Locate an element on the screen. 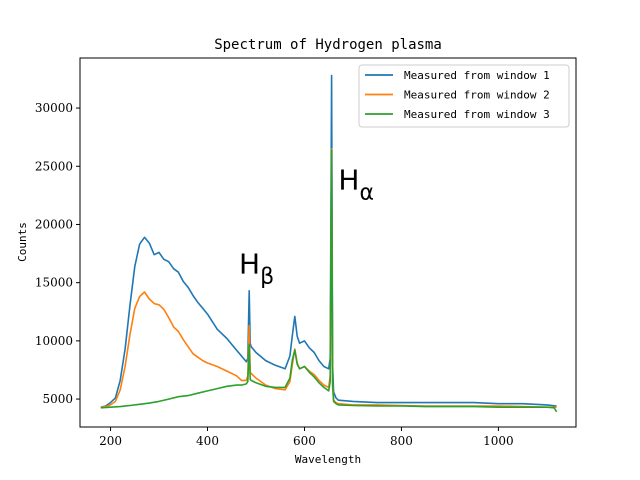 The width and height of the screenshot is (640, 480). y-tick-label: 15000 is located at coordinates (54, 283).